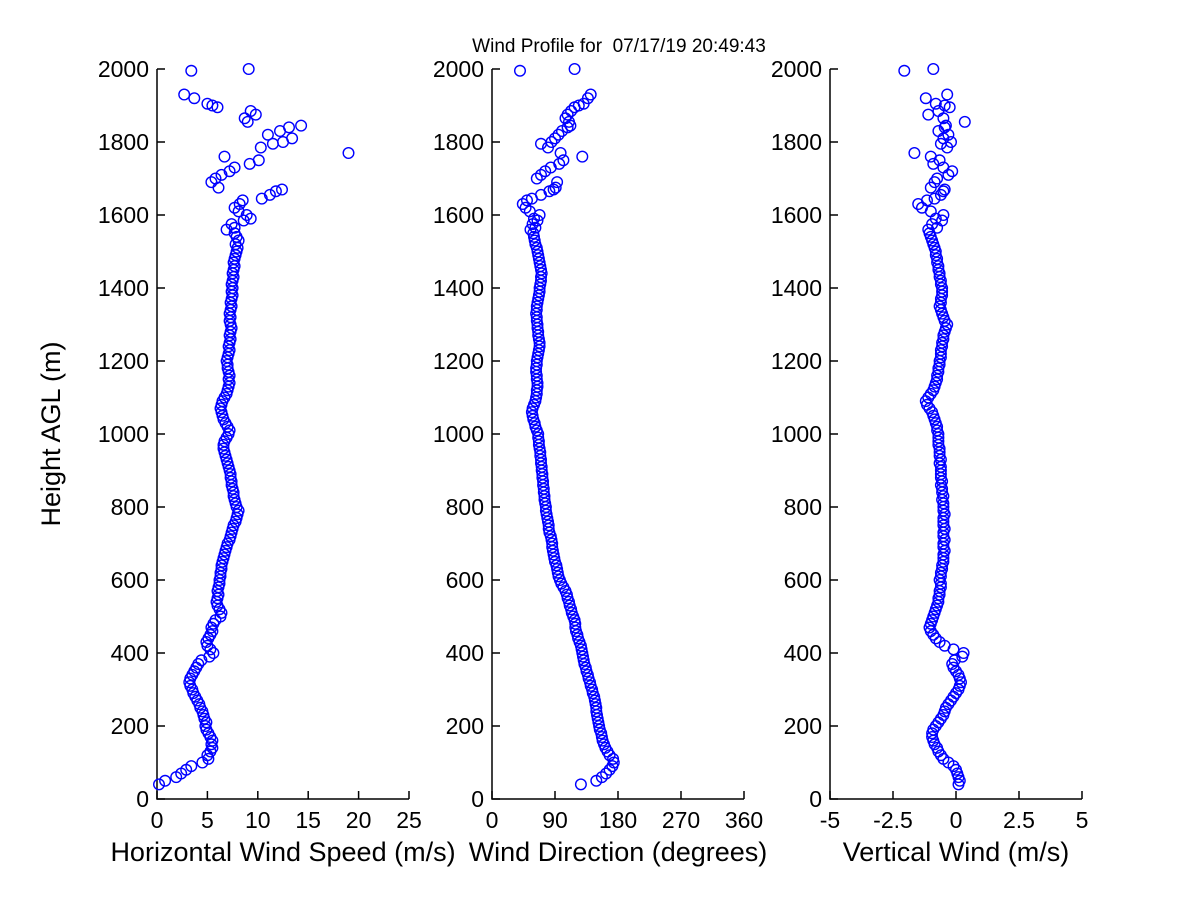 The image size is (1200, 900). What do you see at coordinates (1019, 820) in the screenshot?
I see `x-tick-label: 2.5` at bounding box center [1019, 820].